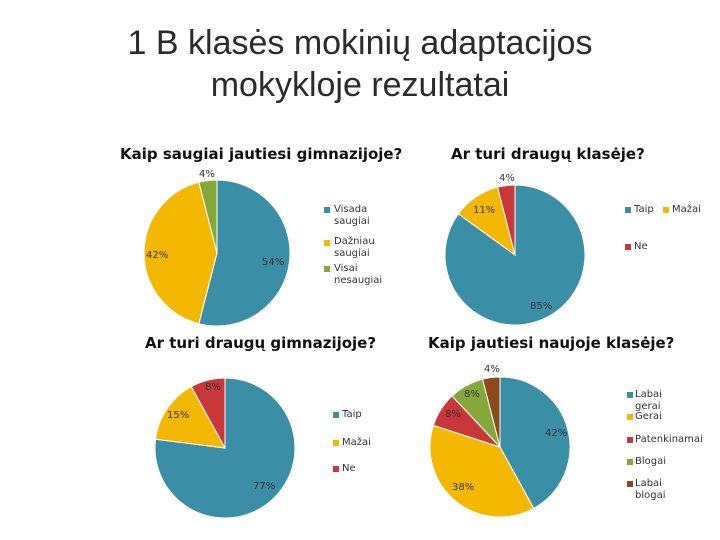 This screenshot has width=720, height=540. Describe the element at coordinates (273, 262) in the screenshot. I see `chart-1-label-visada-saugiai: 54%` at that location.